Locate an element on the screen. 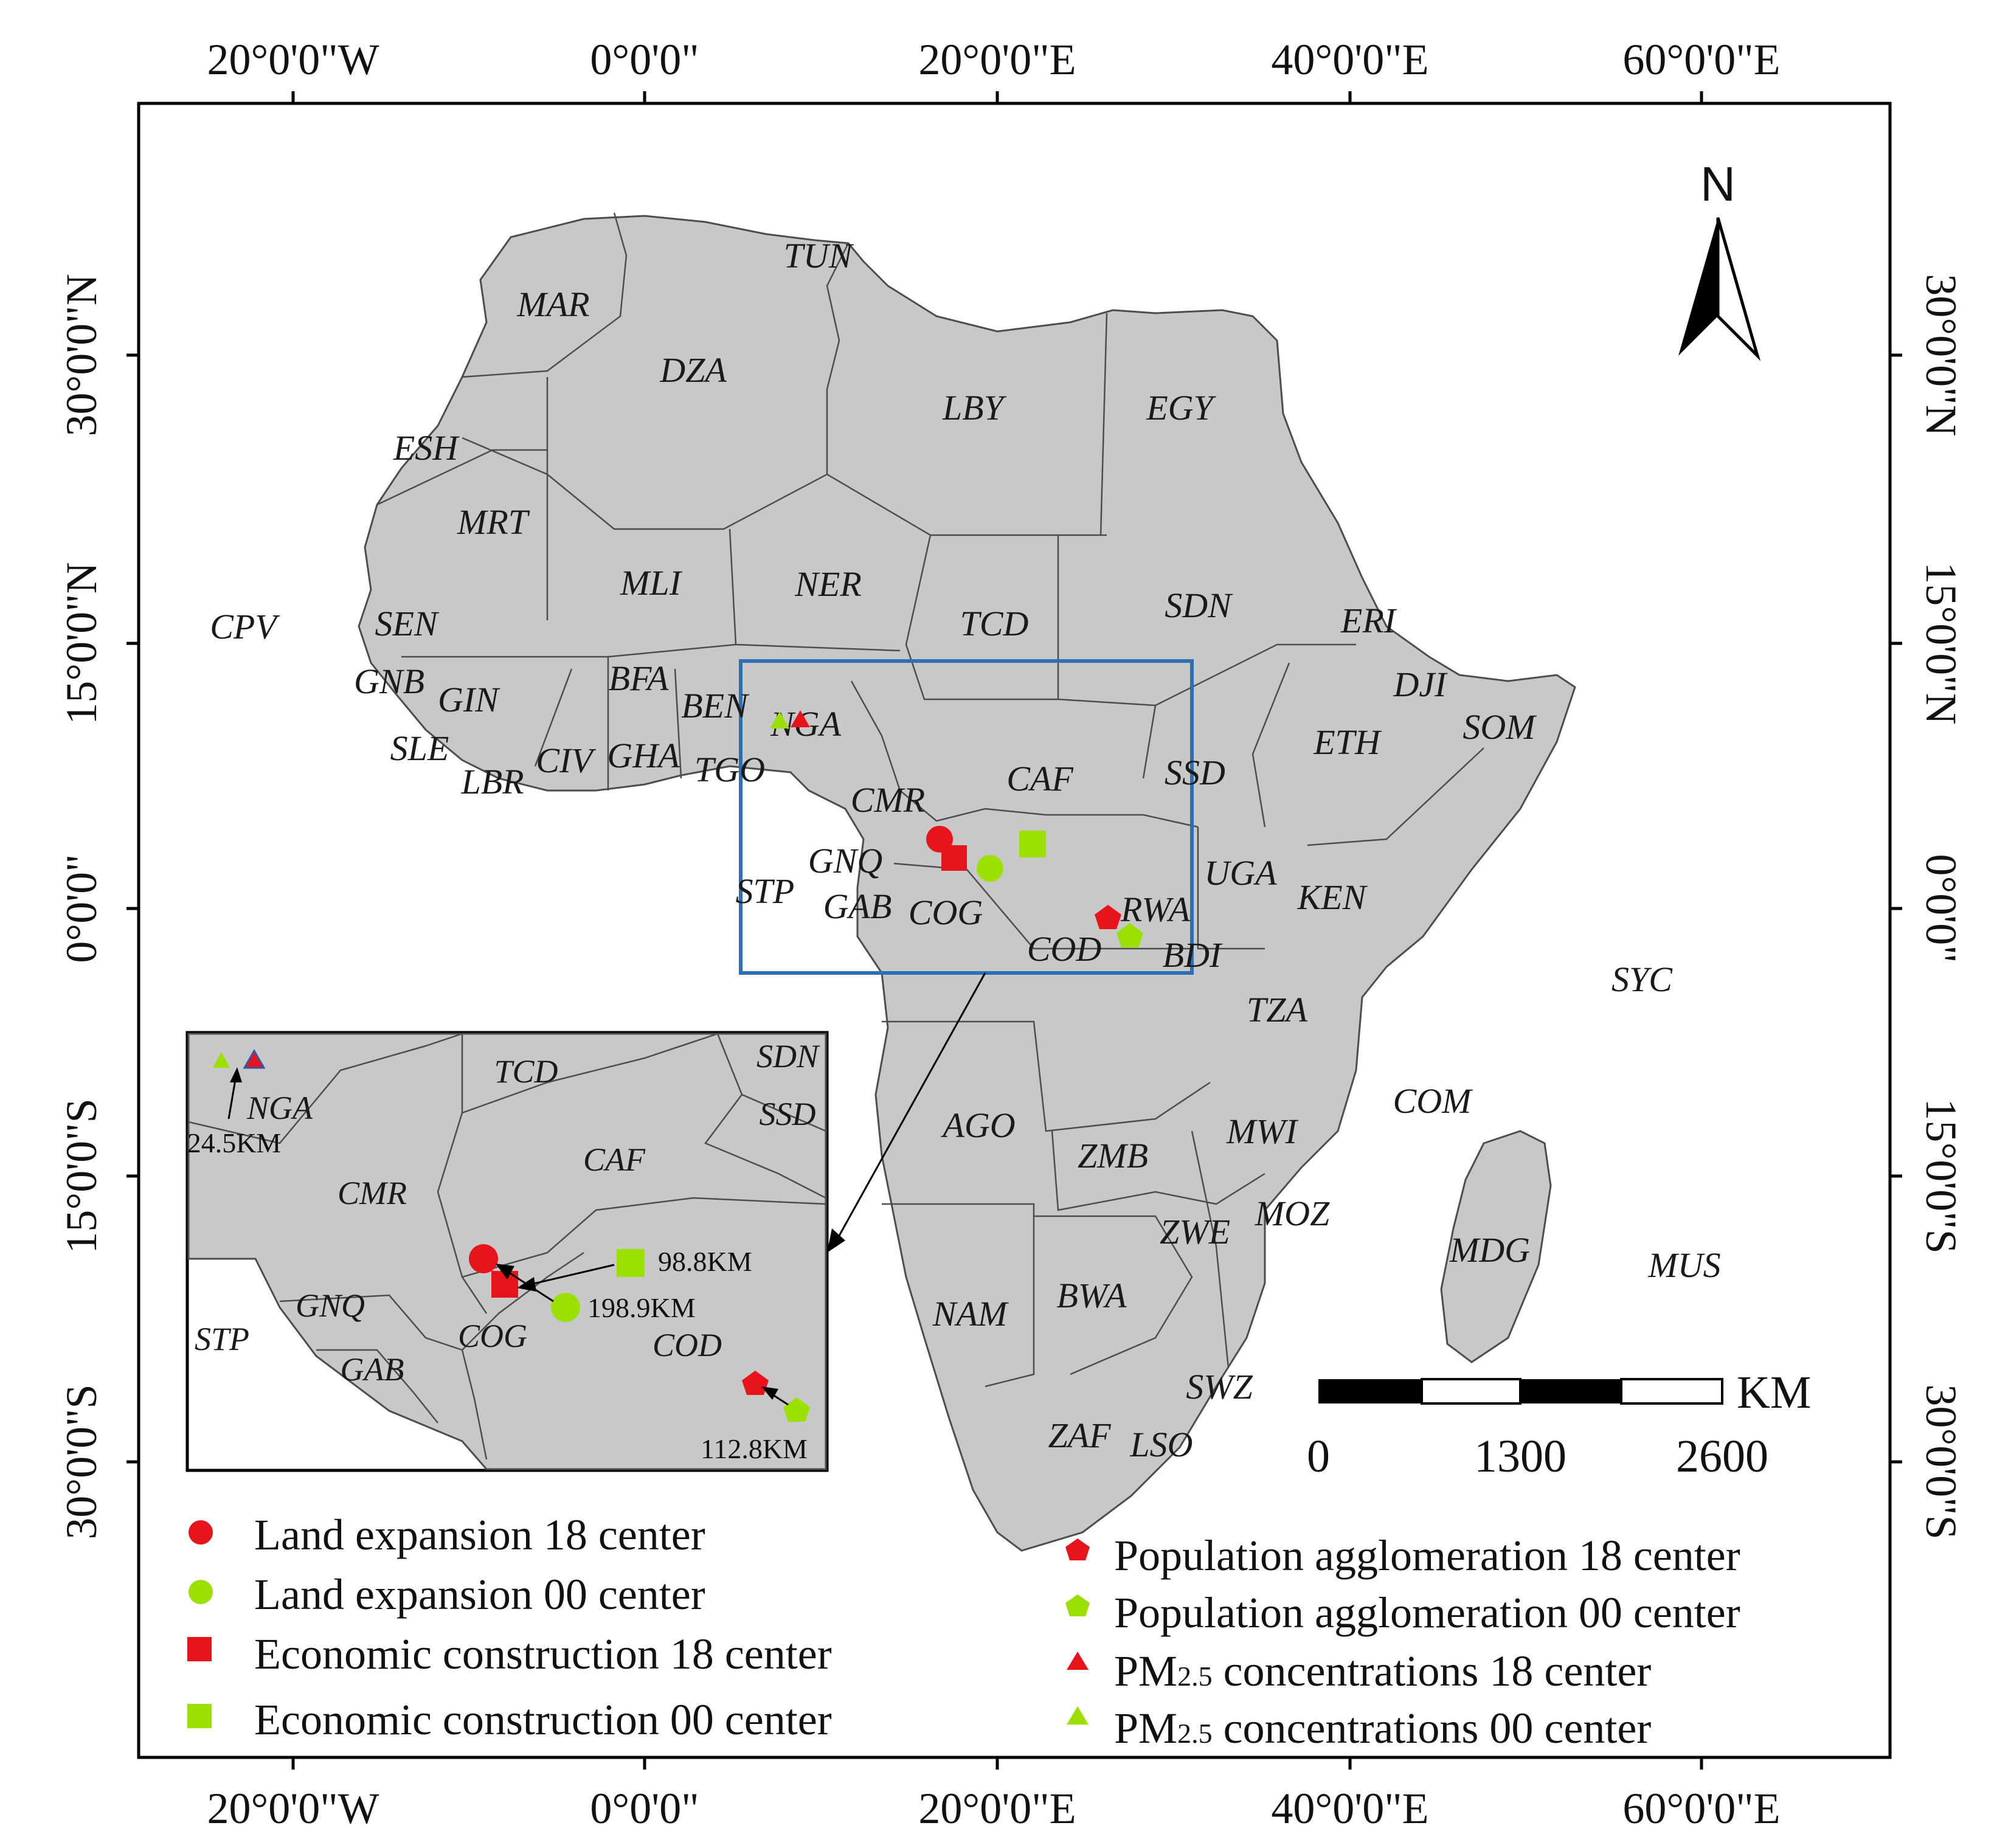 The height and width of the screenshot is (1848, 1994). lat-label-left: 15°0'0"S is located at coordinates (81, 1175).